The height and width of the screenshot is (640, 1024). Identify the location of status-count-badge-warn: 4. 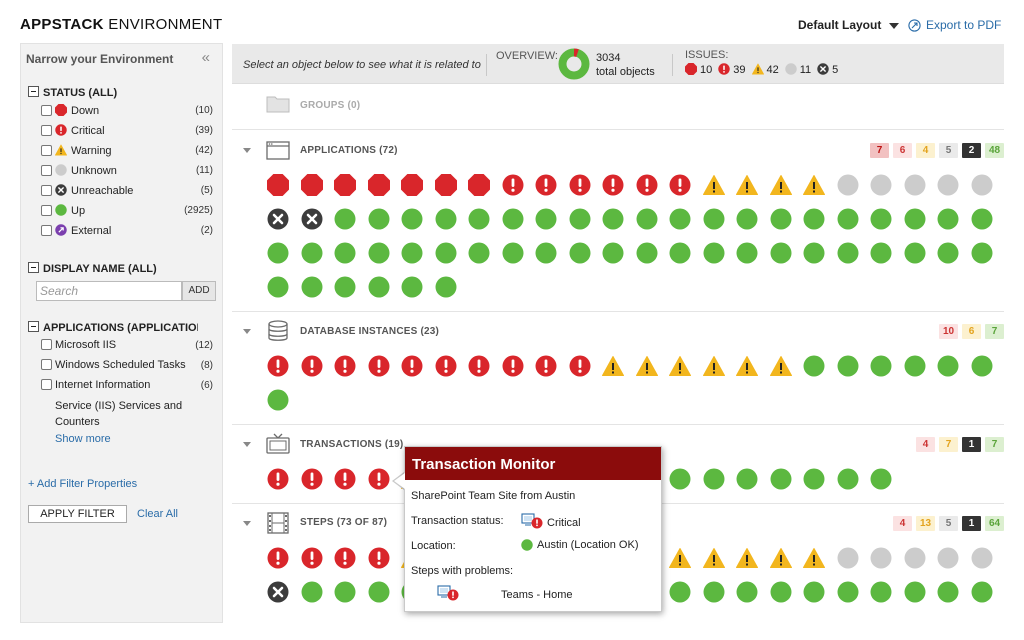
(925, 150).